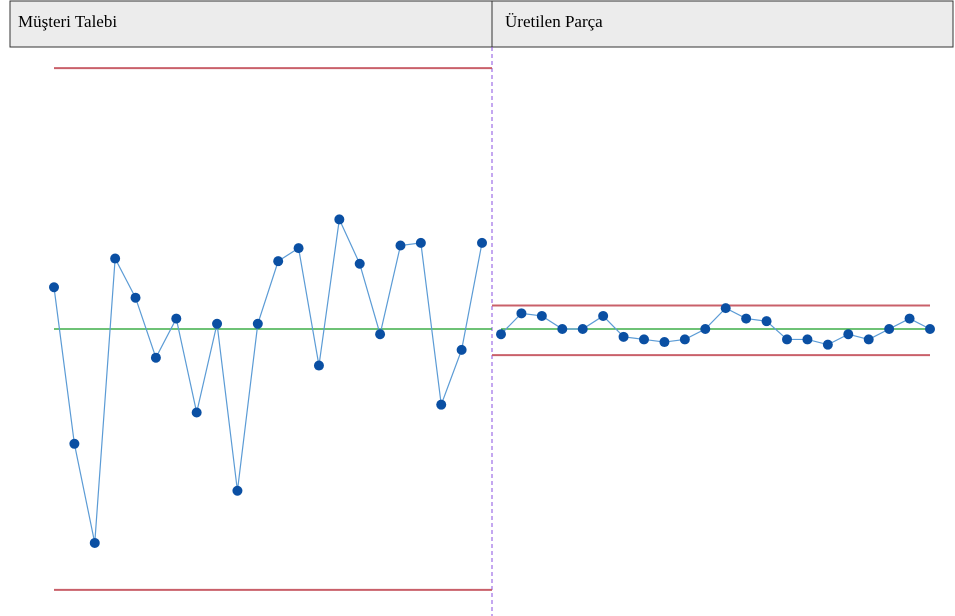 This screenshot has height=616, width=955. What do you see at coordinates (67, 21) in the screenshot?
I see `panel-title: Müşteri Talebi` at bounding box center [67, 21].